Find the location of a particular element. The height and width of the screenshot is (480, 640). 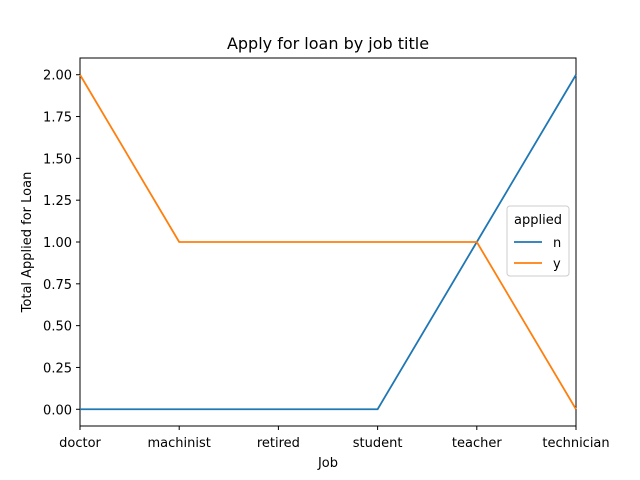

x-tick-label: student is located at coordinates (378, 443).